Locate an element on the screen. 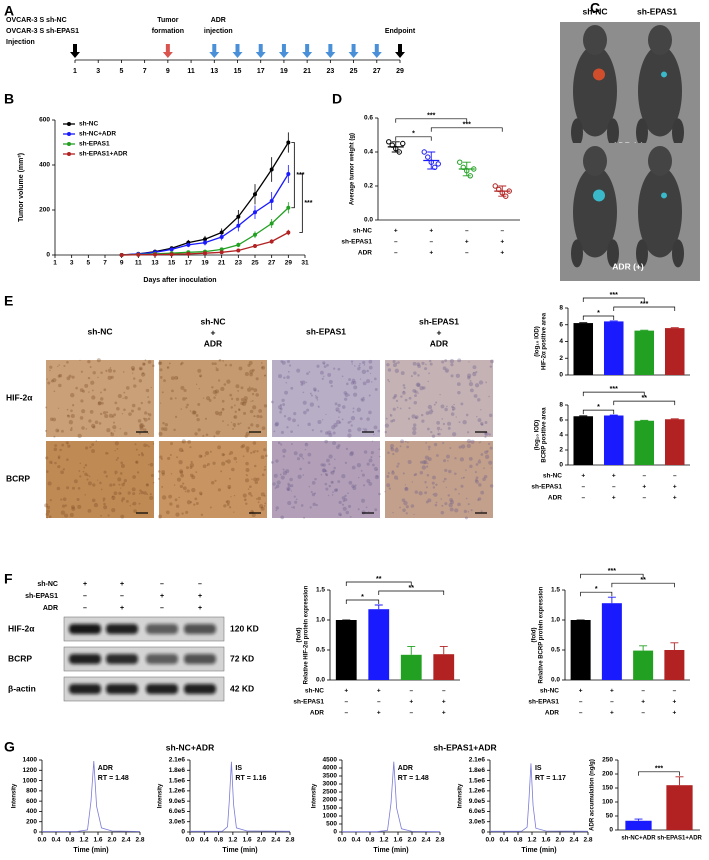 The image size is (709, 860). y-axis-label: Relative BCRP protein expression is located at coordinates (542, 634).